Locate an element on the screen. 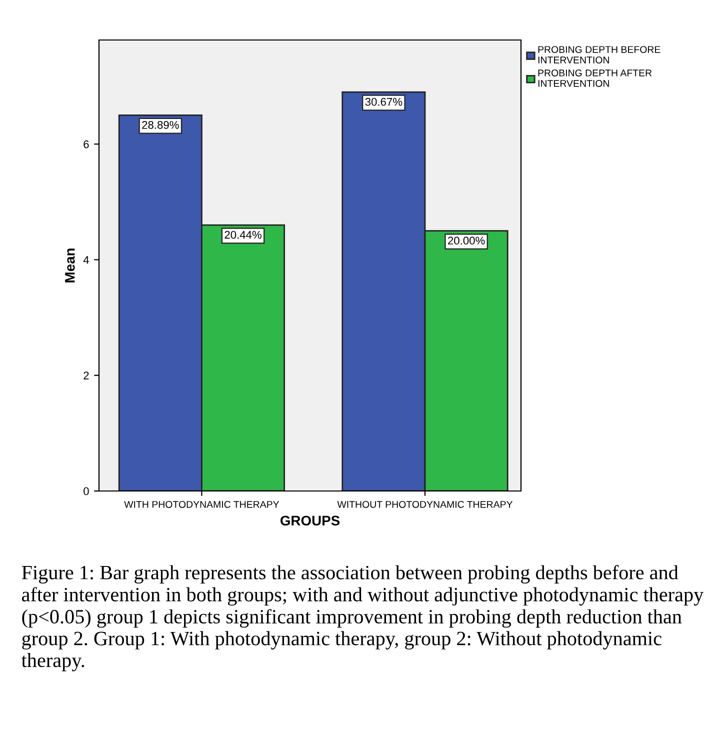 The image size is (710, 748). legend-label: PROBING DEPTH AFTER INTERVENTION is located at coordinates (595, 78).